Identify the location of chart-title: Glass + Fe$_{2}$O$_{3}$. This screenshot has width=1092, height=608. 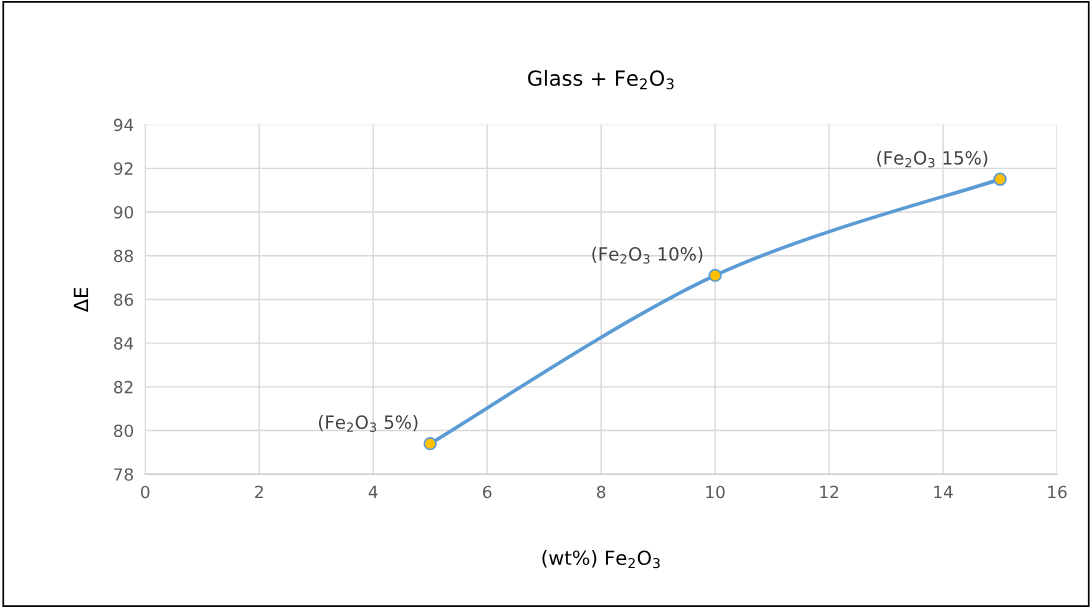
(601, 79).